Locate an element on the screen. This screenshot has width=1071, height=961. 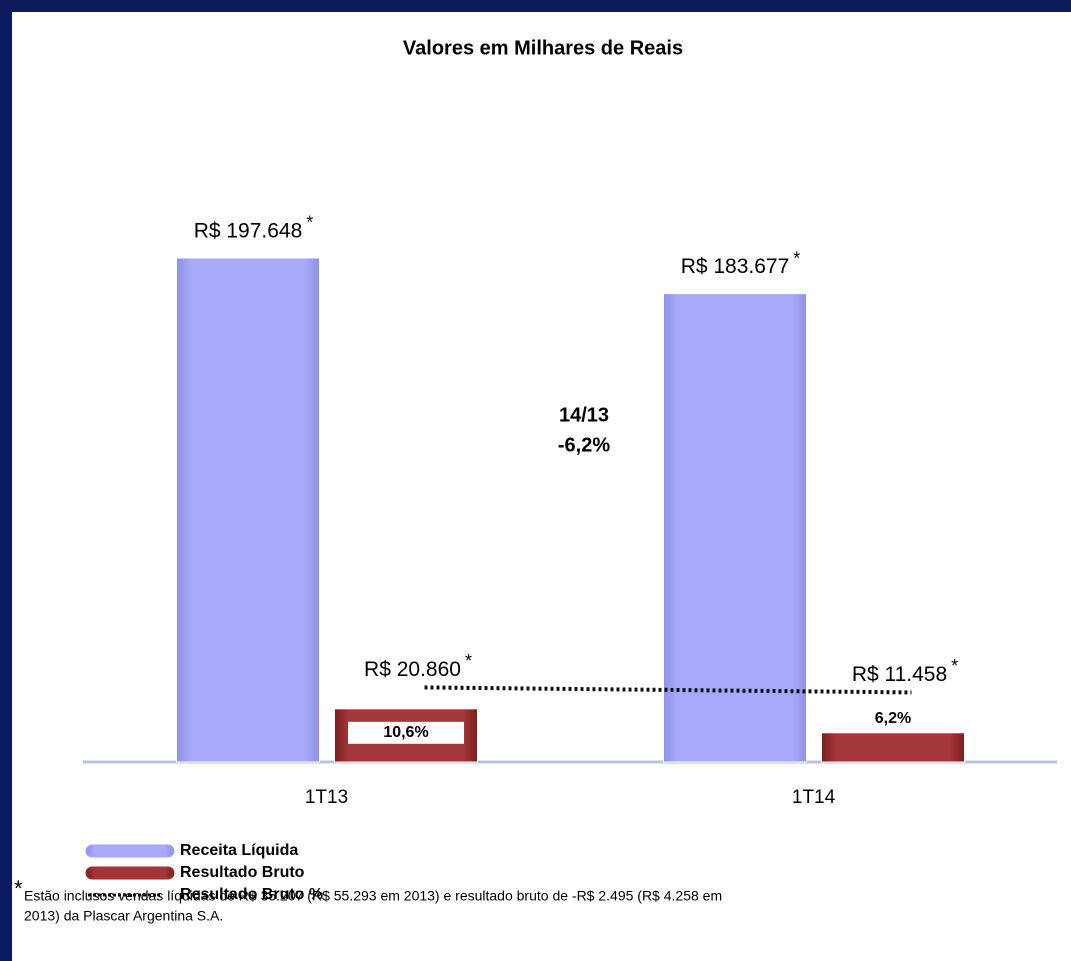
frame-top is located at coordinates (535, 6).